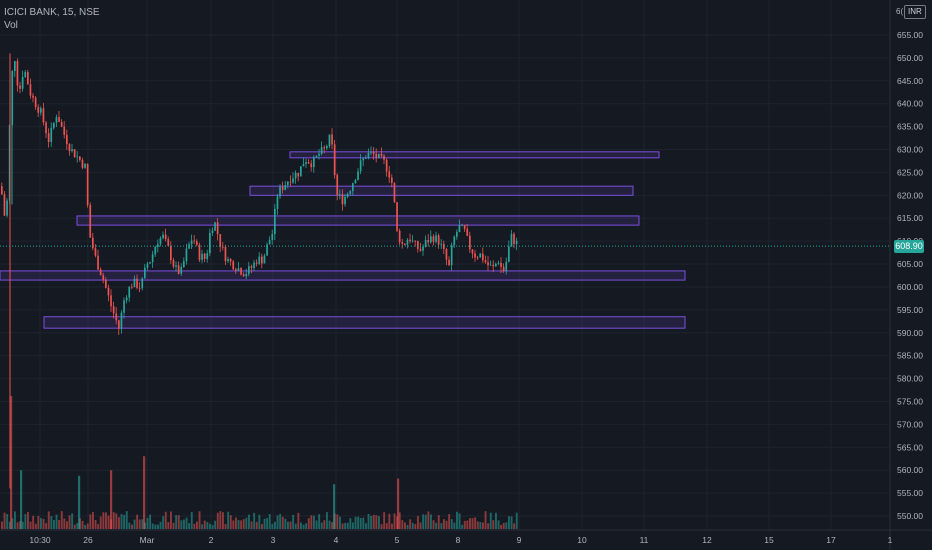 Image resolution: width=932 pixels, height=550 pixels. Describe the element at coordinates (364, 322) in the screenshot. I see `price-zone` at that location.